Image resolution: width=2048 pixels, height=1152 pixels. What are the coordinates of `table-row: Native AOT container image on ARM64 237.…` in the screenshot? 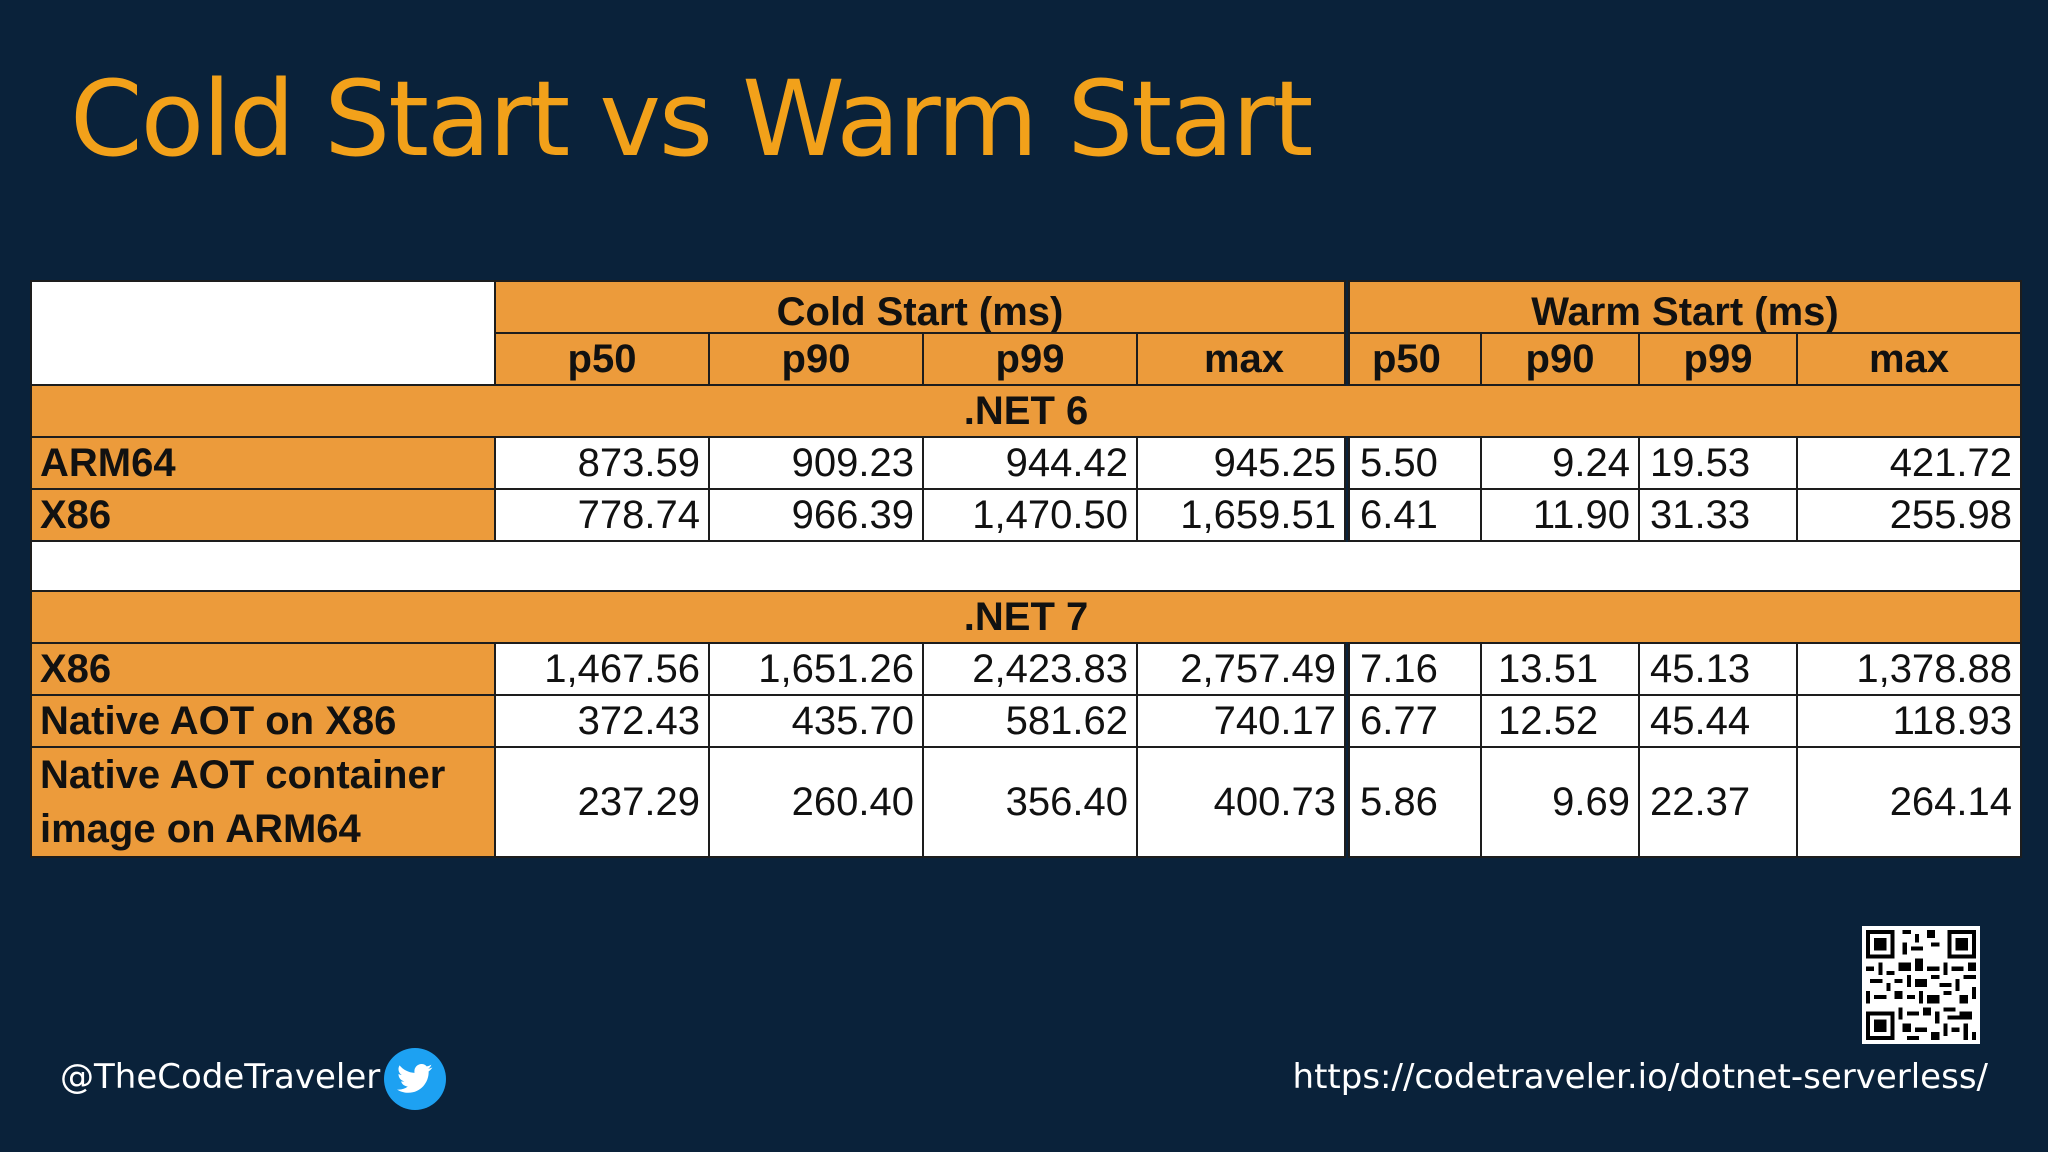 It's located at (1026, 802).